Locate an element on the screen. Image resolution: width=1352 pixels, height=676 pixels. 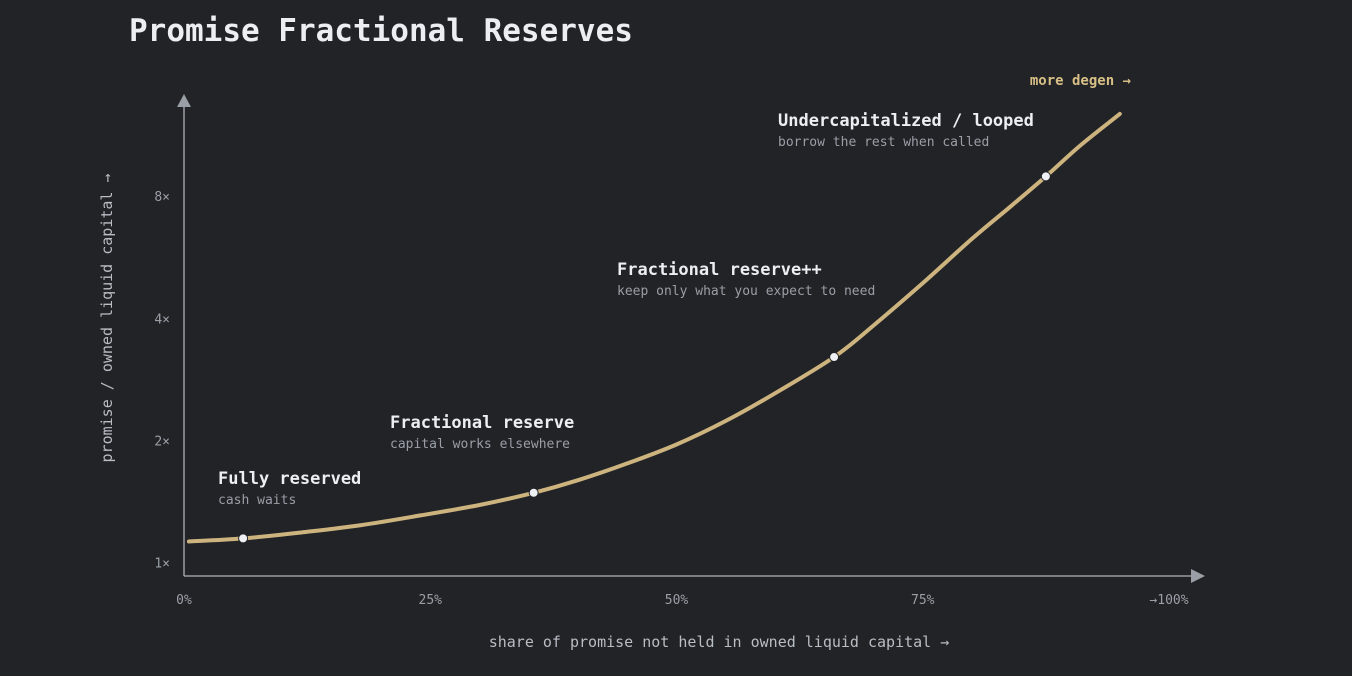
y-ticks: 1× 2× 4× 8× is located at coordinates (162, 380).